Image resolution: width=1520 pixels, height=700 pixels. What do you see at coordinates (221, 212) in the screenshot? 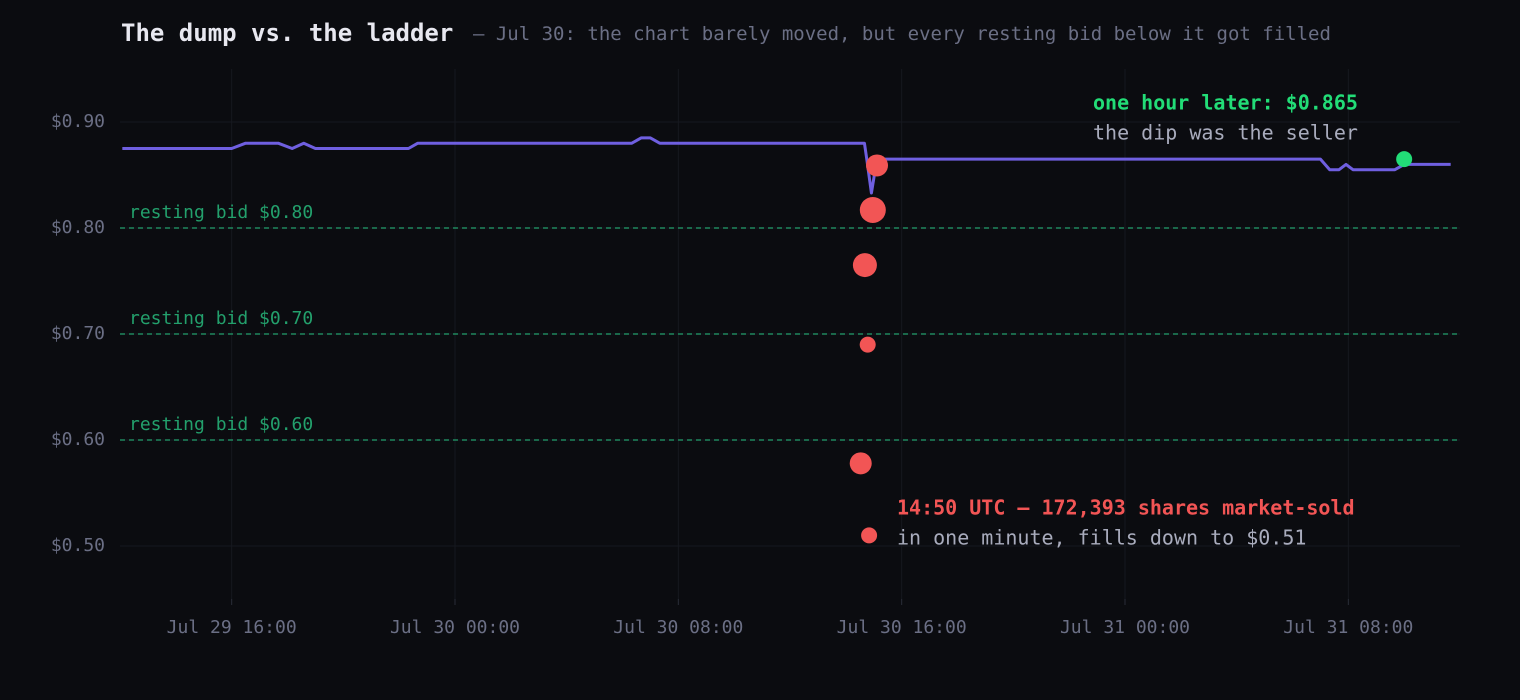
I see `reference-label: resting bid $0.80` at bounding box center [221, 212].